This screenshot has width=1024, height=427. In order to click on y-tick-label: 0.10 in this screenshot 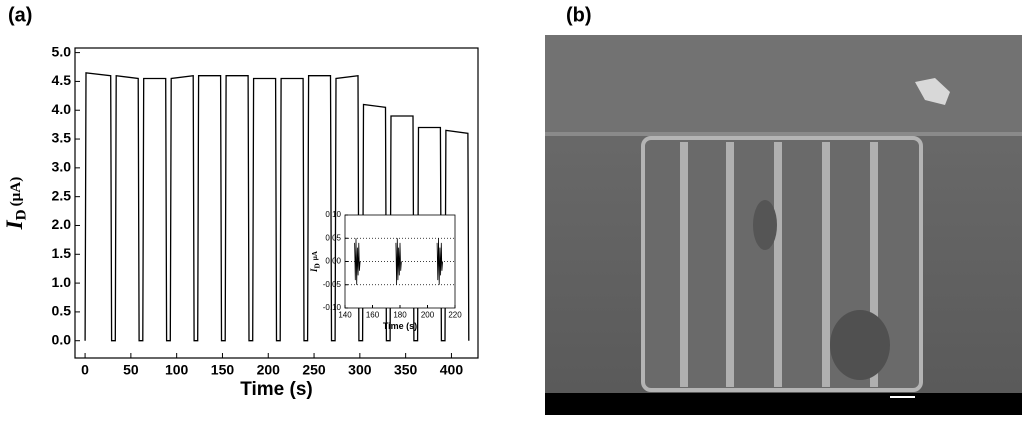, I will do `click(333, 214)`.